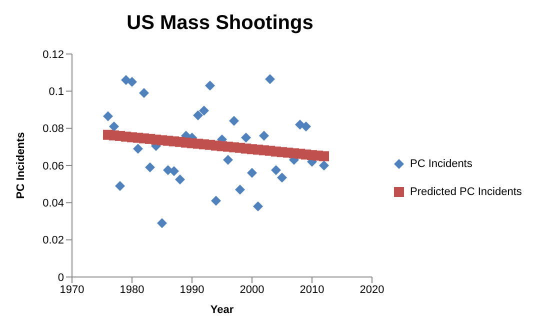  What do you see at coordinates (372, 290) in the screenshot?
I see `x-tick-label: 2020` at bounding box center [372, 290].